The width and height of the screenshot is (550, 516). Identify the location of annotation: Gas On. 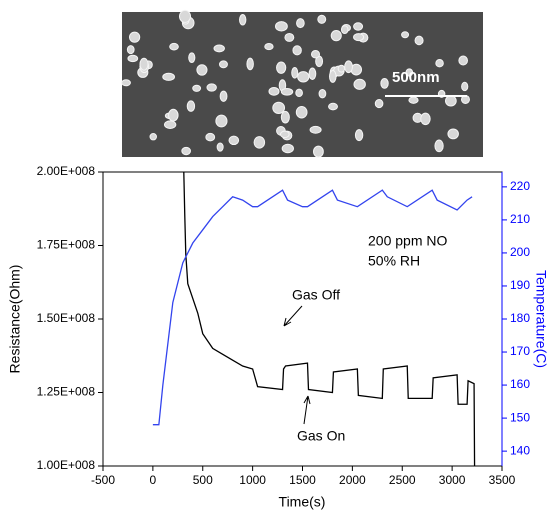
(321, 436).